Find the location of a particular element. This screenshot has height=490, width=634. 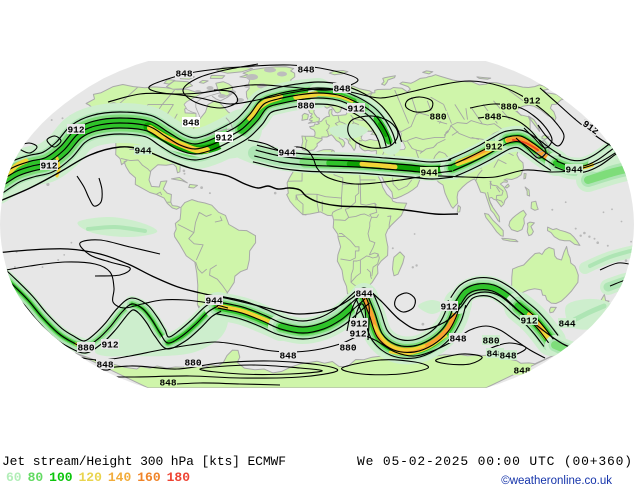

svg-text: ©weatheronline.co.uk is located at coordinates (556, 481).